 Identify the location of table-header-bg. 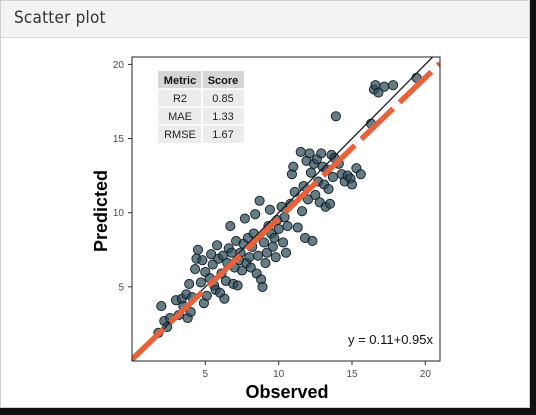
(201, 80).